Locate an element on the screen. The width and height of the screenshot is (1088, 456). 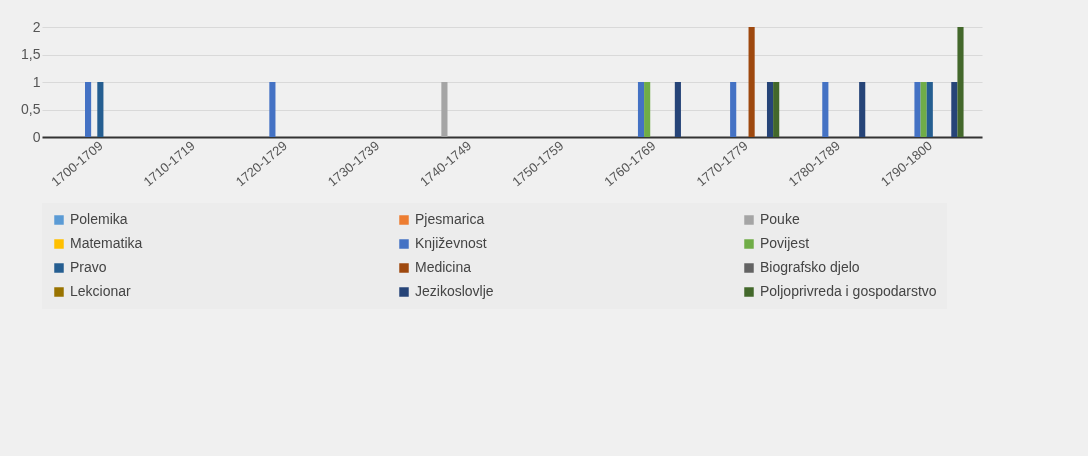
legend-label: Biografsko djelo is located at coordinates (810, 267).